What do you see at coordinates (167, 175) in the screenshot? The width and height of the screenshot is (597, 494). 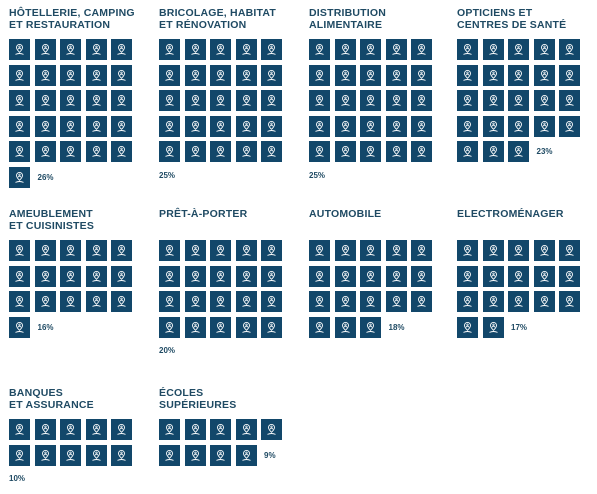 I see `percentage-label: 25%` at bounding box center [167, 175].